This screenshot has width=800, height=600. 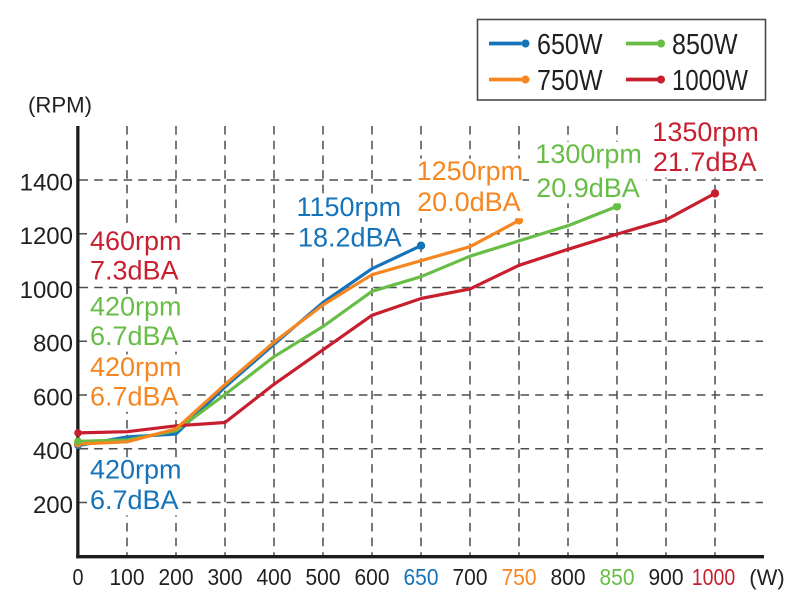 I want to click on svg-text: 850W, so click(x=705, y=45).